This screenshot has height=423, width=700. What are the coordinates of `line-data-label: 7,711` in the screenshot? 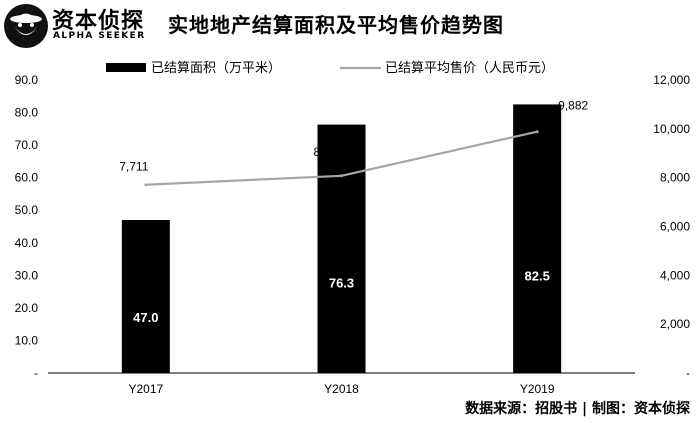 It's located at (133, 167).